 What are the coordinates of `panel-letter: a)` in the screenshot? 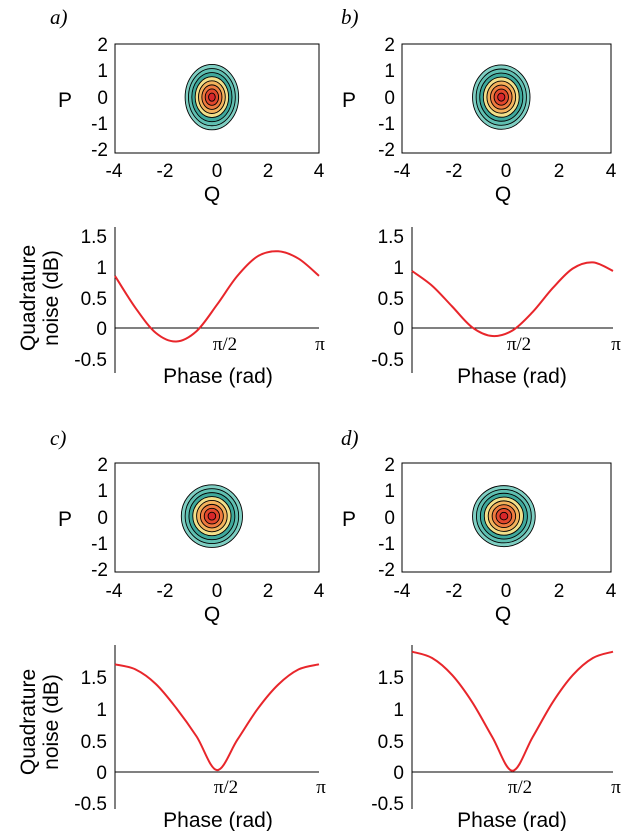 It's located at (59, 17).